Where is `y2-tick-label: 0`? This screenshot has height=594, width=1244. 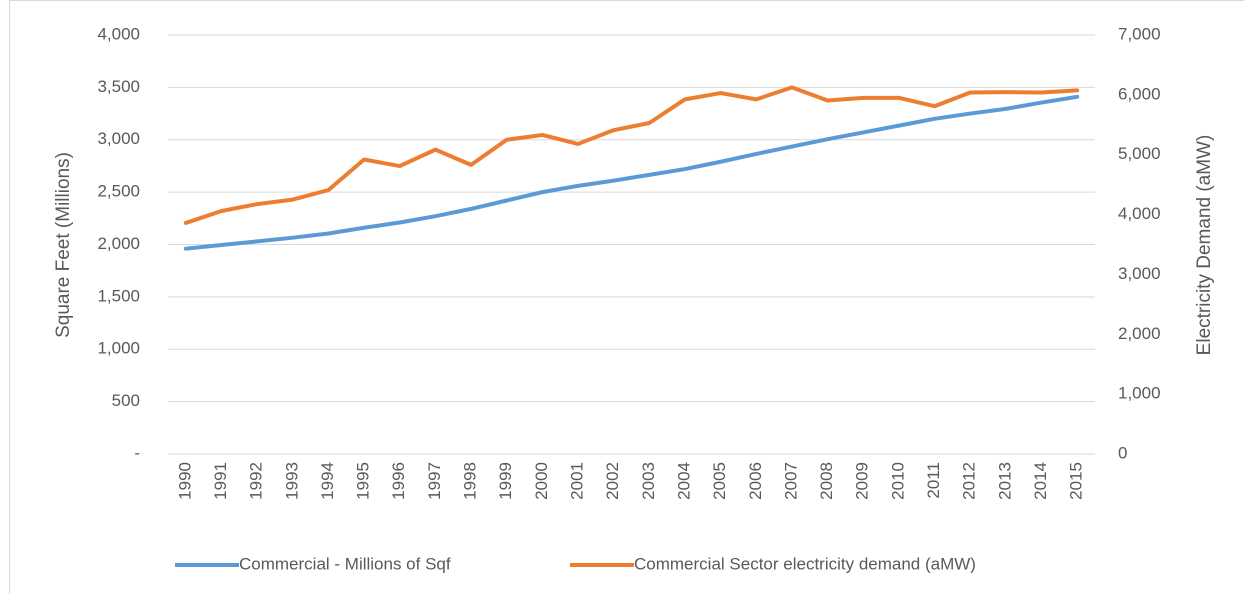 y2-tick-label: 0 is located at coordinates (1122, 452).